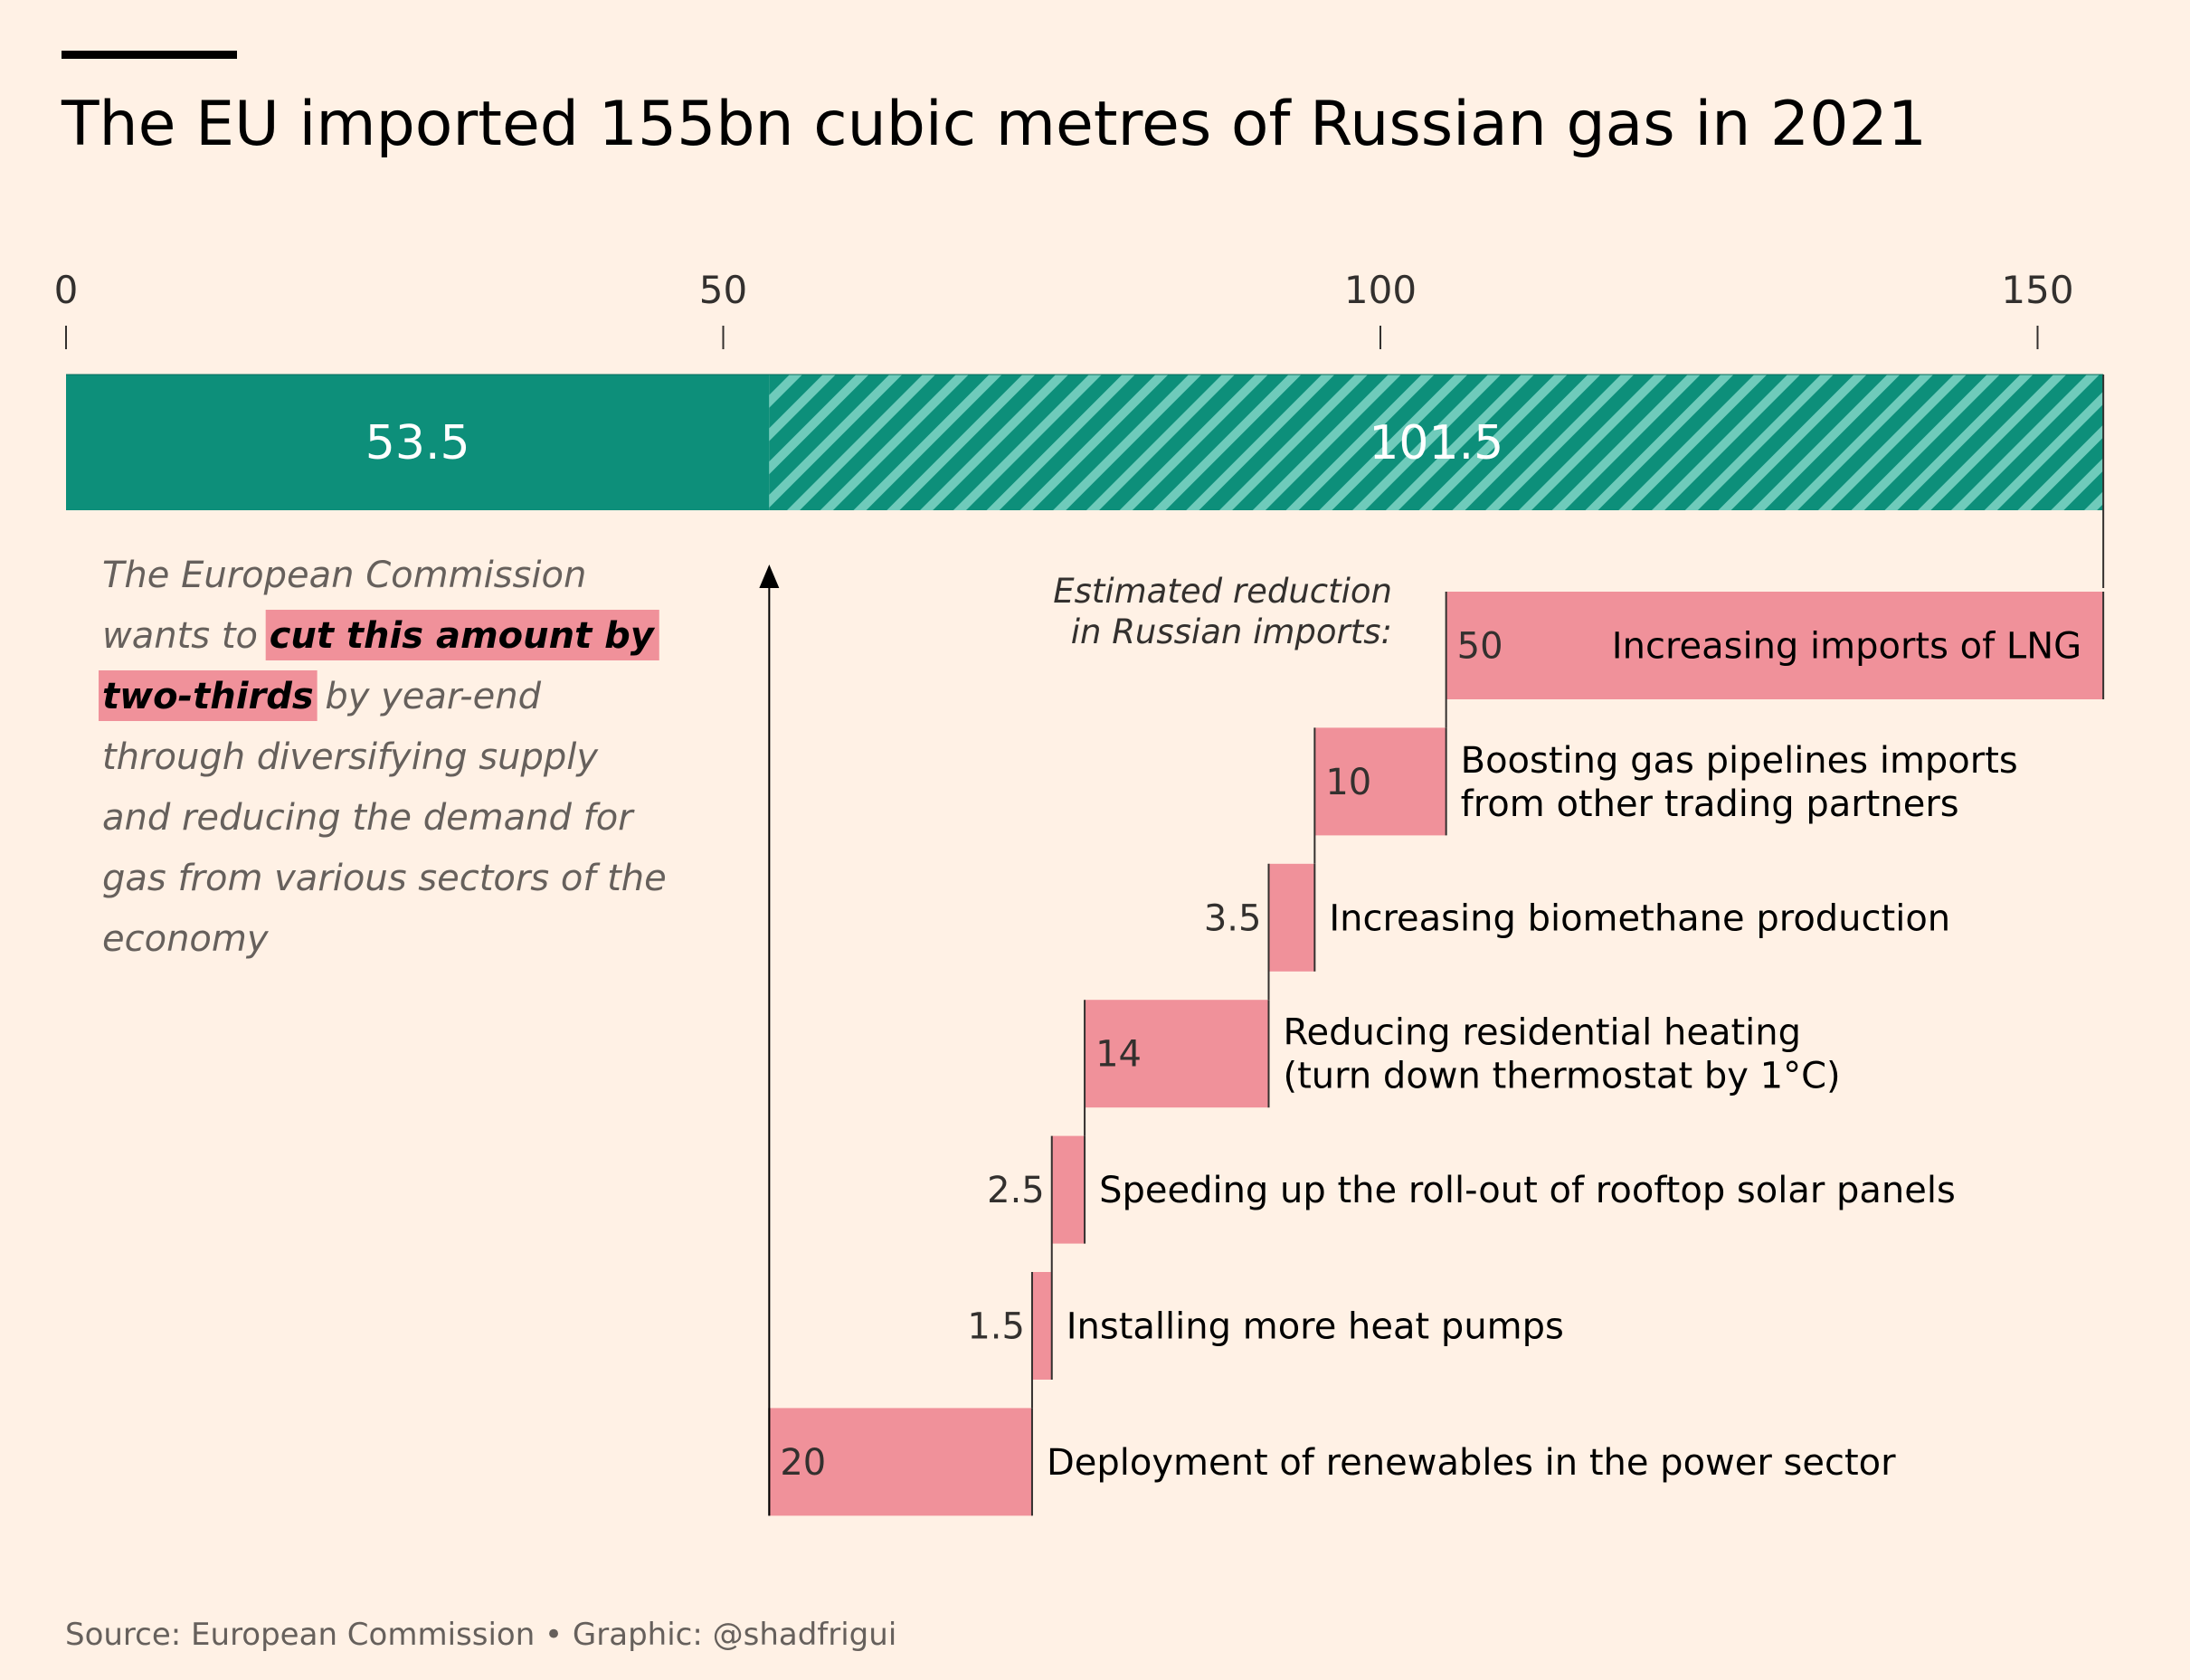 This screenshot has width=2190, height=1680. I want to click on annotation-text: economy, so click(186, 939).